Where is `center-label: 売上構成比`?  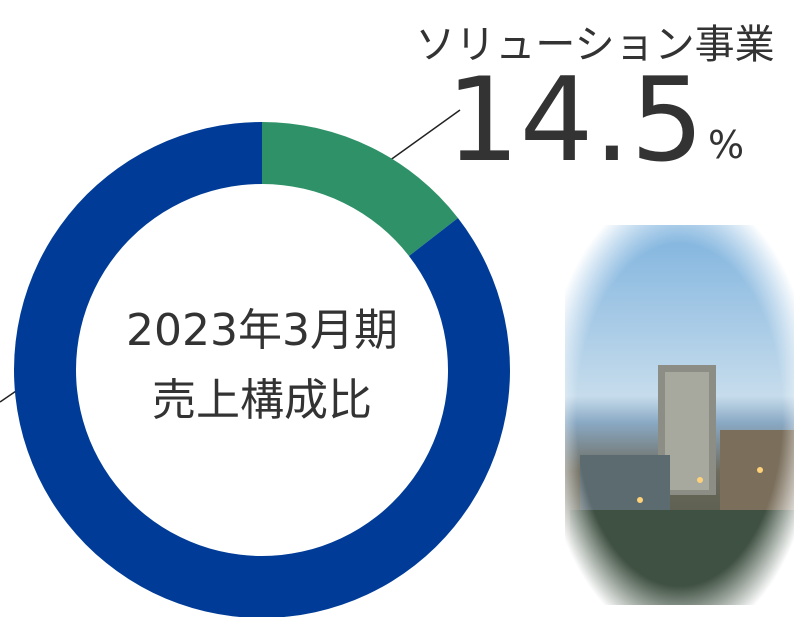
center-label: 売上構成比 is located at coordinates (262, 400).